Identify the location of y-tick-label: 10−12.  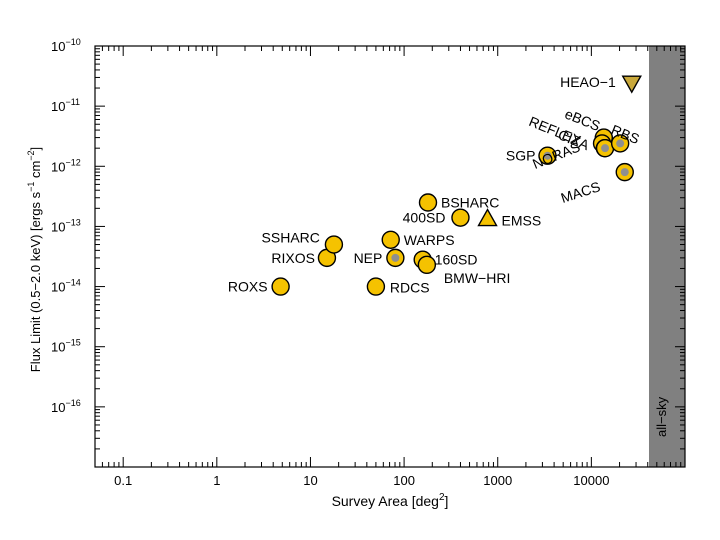
(66, 165).